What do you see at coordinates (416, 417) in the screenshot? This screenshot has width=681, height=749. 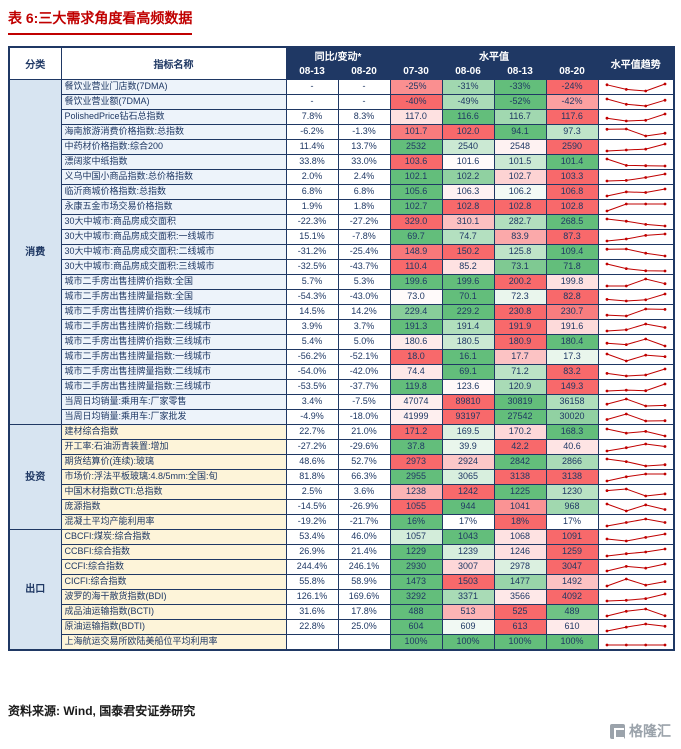 I see `level-cell: 41999` at bounding box center [416, 417].